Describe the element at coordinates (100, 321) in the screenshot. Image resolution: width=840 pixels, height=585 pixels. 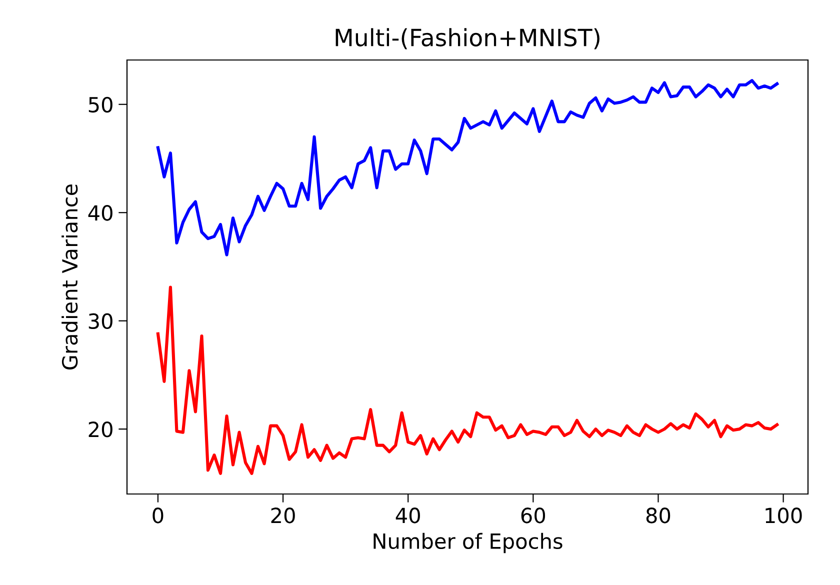
I see `y-tick-label: 30` at that location.